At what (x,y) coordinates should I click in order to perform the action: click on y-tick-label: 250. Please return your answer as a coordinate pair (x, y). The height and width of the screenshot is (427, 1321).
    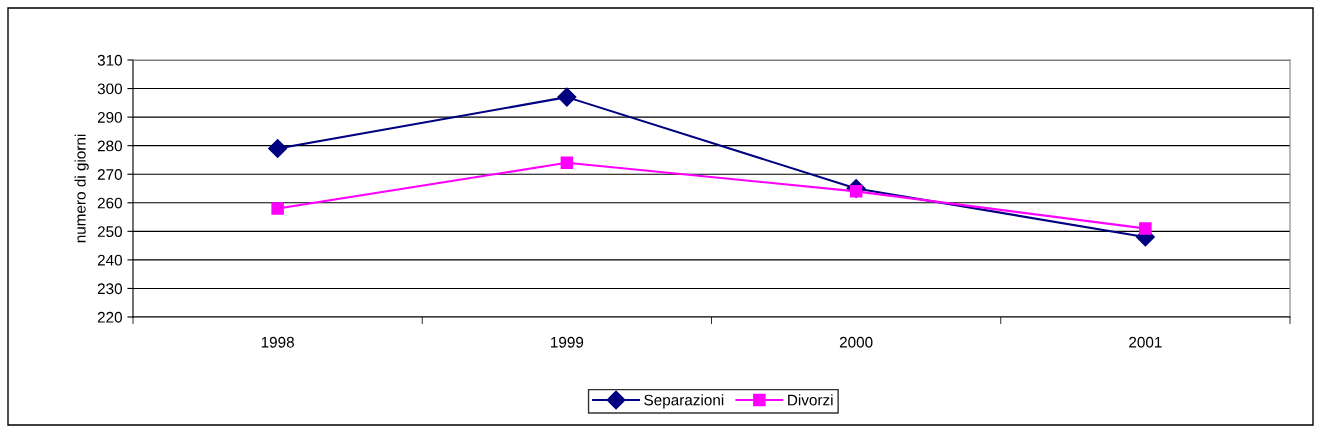
    Looking at the image, I should click on (109, 232).